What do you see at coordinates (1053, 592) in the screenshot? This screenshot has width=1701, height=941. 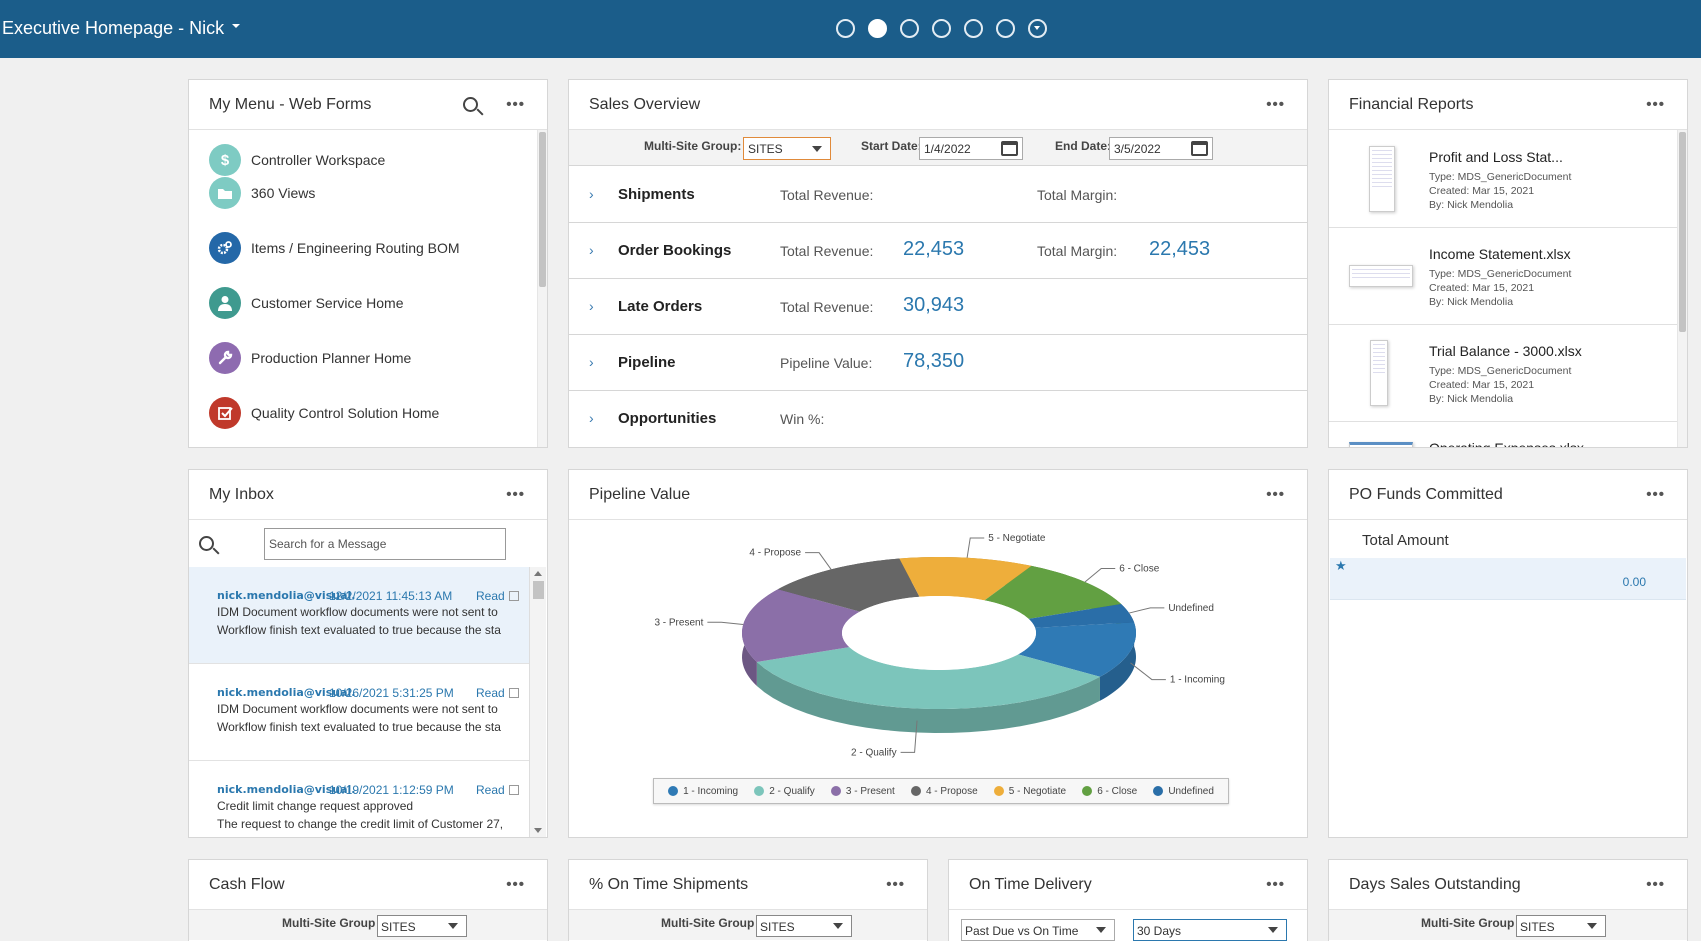 I see `donut-slice-6-close` at bounding box center [1053, 592].